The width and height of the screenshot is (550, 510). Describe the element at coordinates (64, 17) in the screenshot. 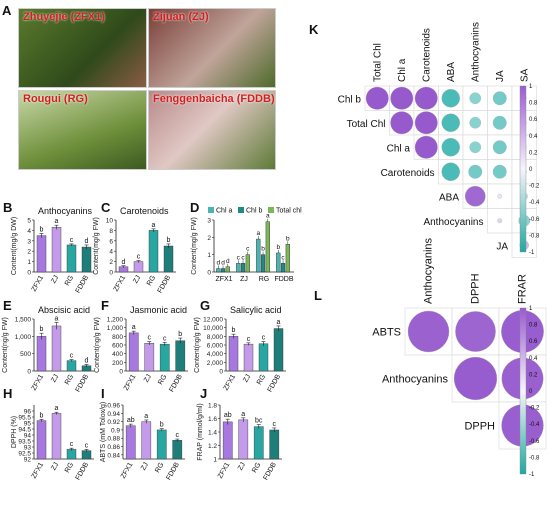

I see `photo-caption-zfx1: Zhuyejie (ZFX1)` at that location.